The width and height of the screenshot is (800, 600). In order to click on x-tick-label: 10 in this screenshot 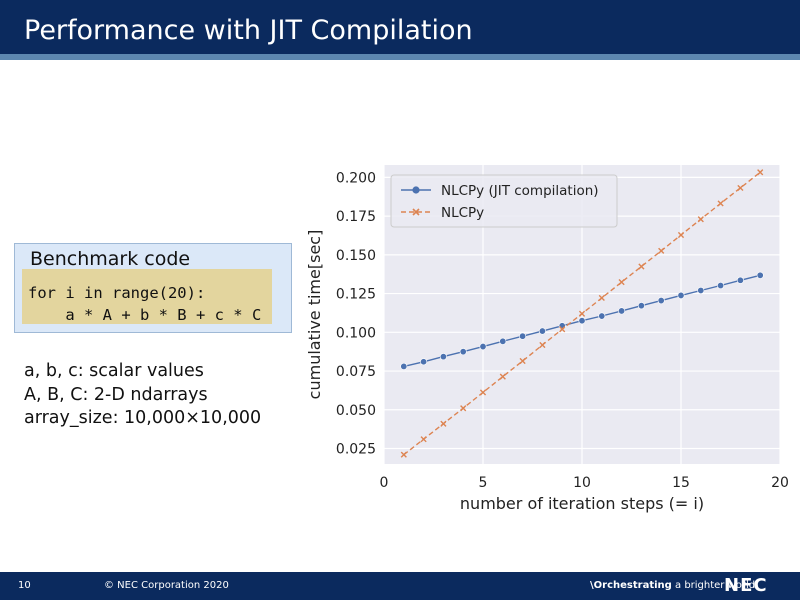, I will do `click(582, 483)`.